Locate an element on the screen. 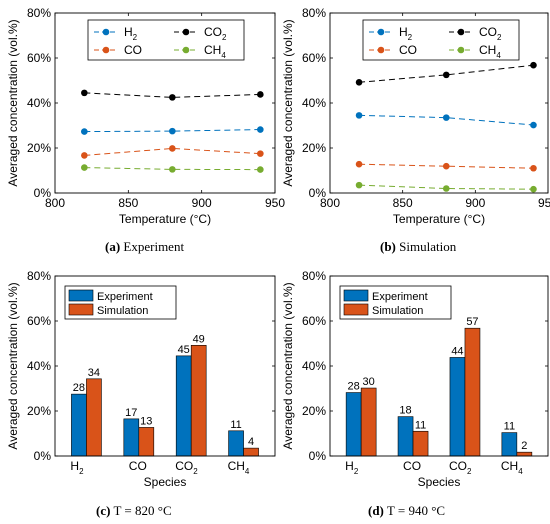 This screenshot has width=550, height=524. series-line-CH4 is located at coordinates (446, 187).